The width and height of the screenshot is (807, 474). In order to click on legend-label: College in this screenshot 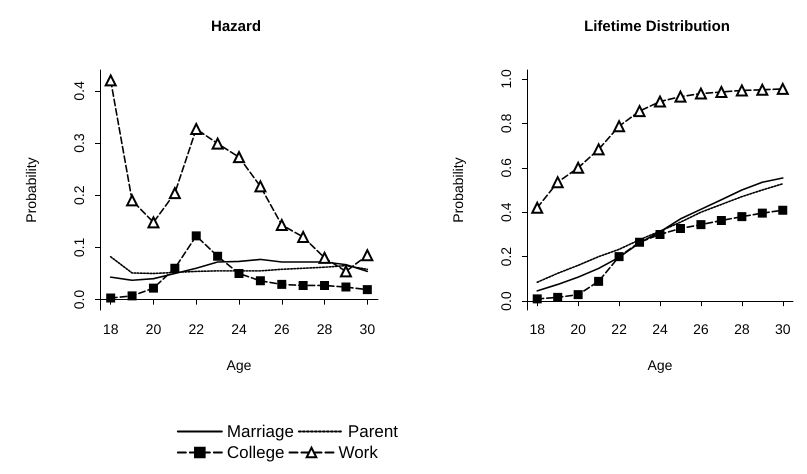, I will do `click(255, 452)`.